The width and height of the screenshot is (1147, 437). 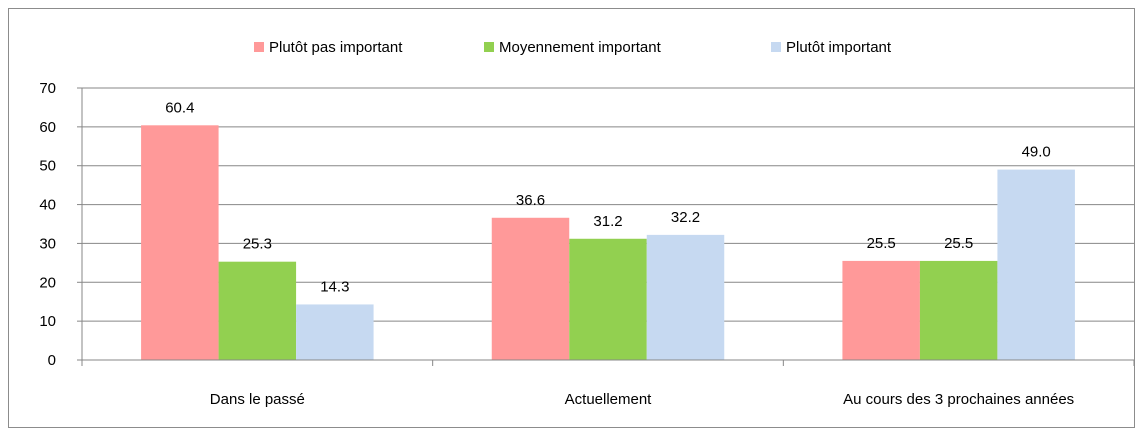 What do you see at coordinates (530, 200) in the screenshot?
I see `data-label: 36.6` at bounding box center [530, 200].